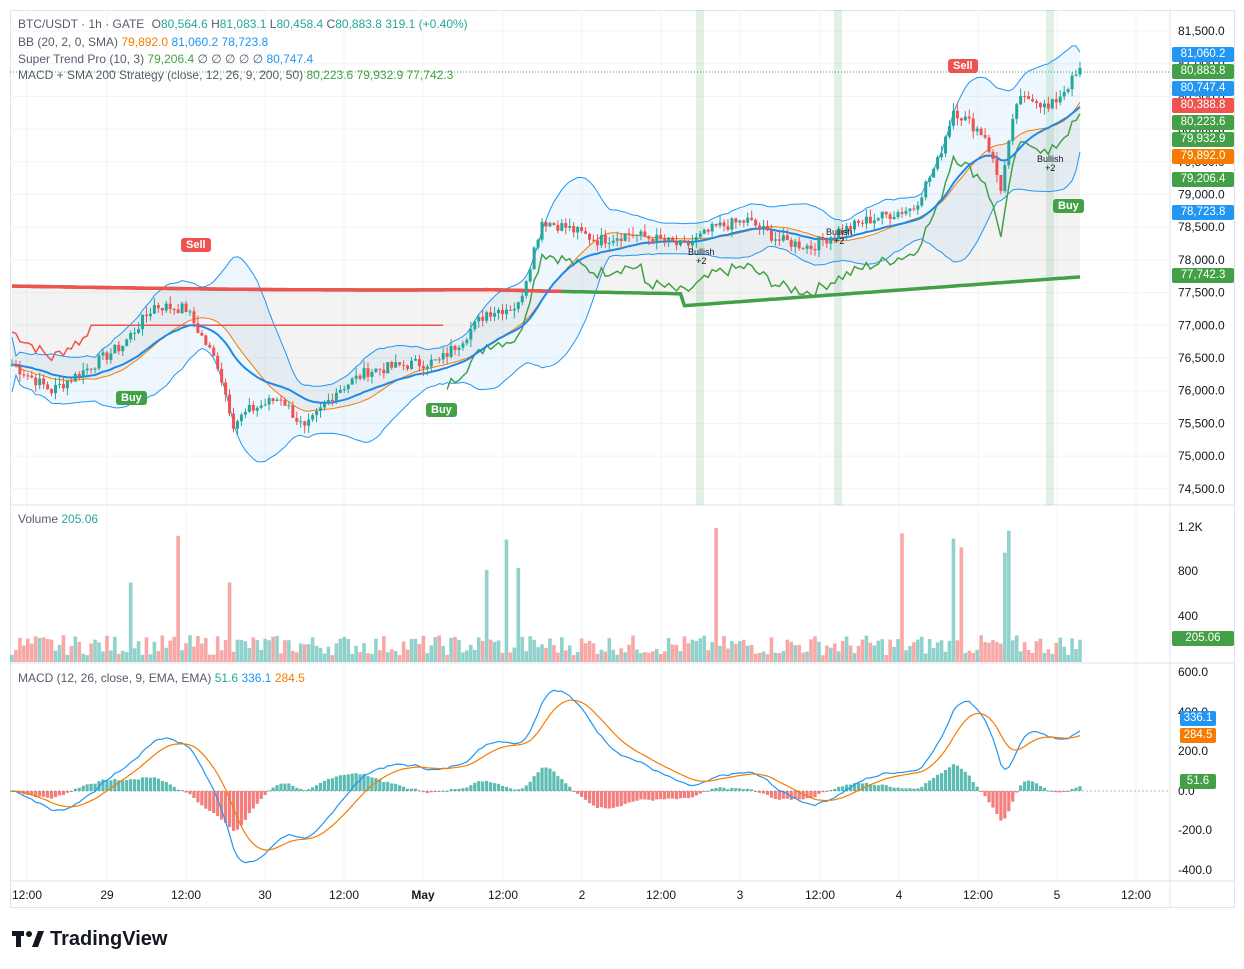  Describe the element at coordinates (899, 895) in the screenshot. I see `time-axis-label: 4` at that location.